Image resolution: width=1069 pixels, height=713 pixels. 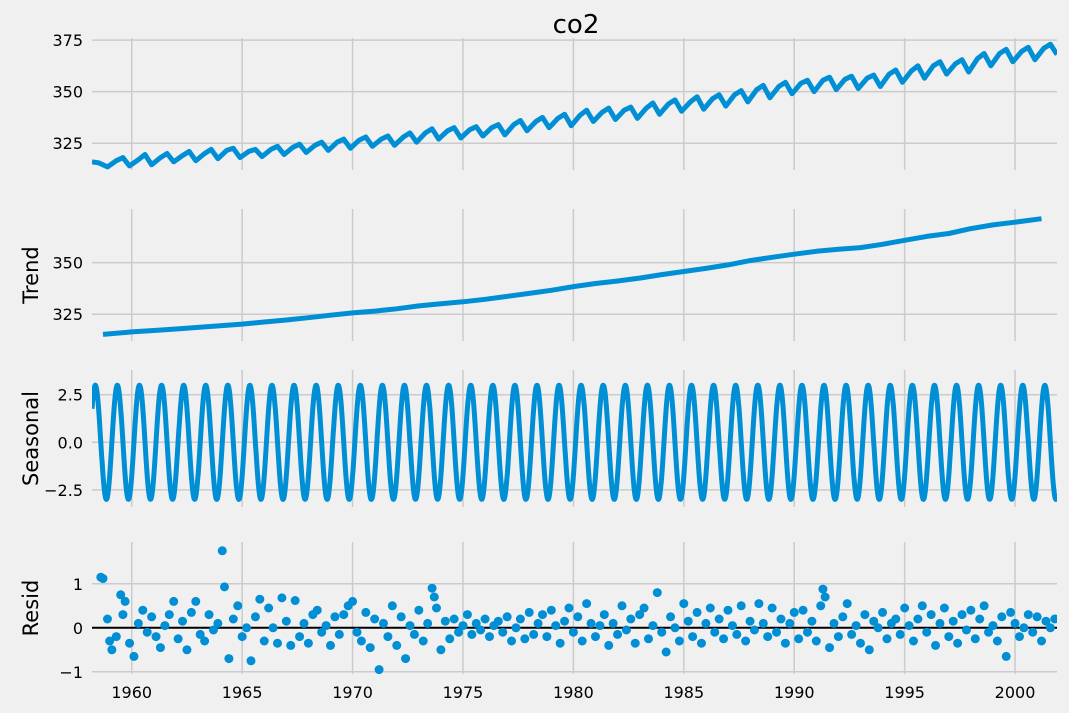 I want to click on figure-title: co2, so click(x=576, y=25).